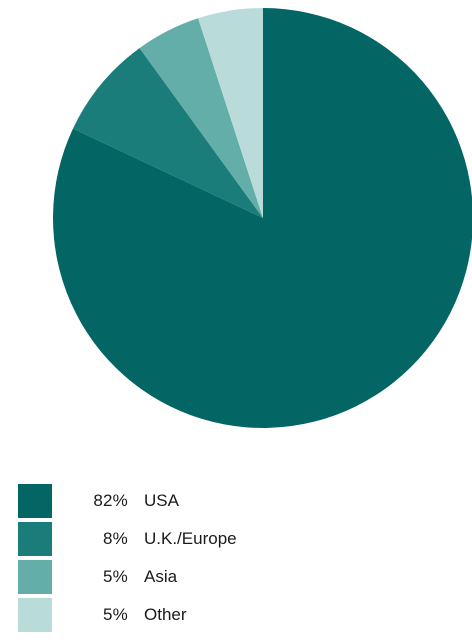  I want to click on legend-item-usa: 82% USA, so click(168, 503).